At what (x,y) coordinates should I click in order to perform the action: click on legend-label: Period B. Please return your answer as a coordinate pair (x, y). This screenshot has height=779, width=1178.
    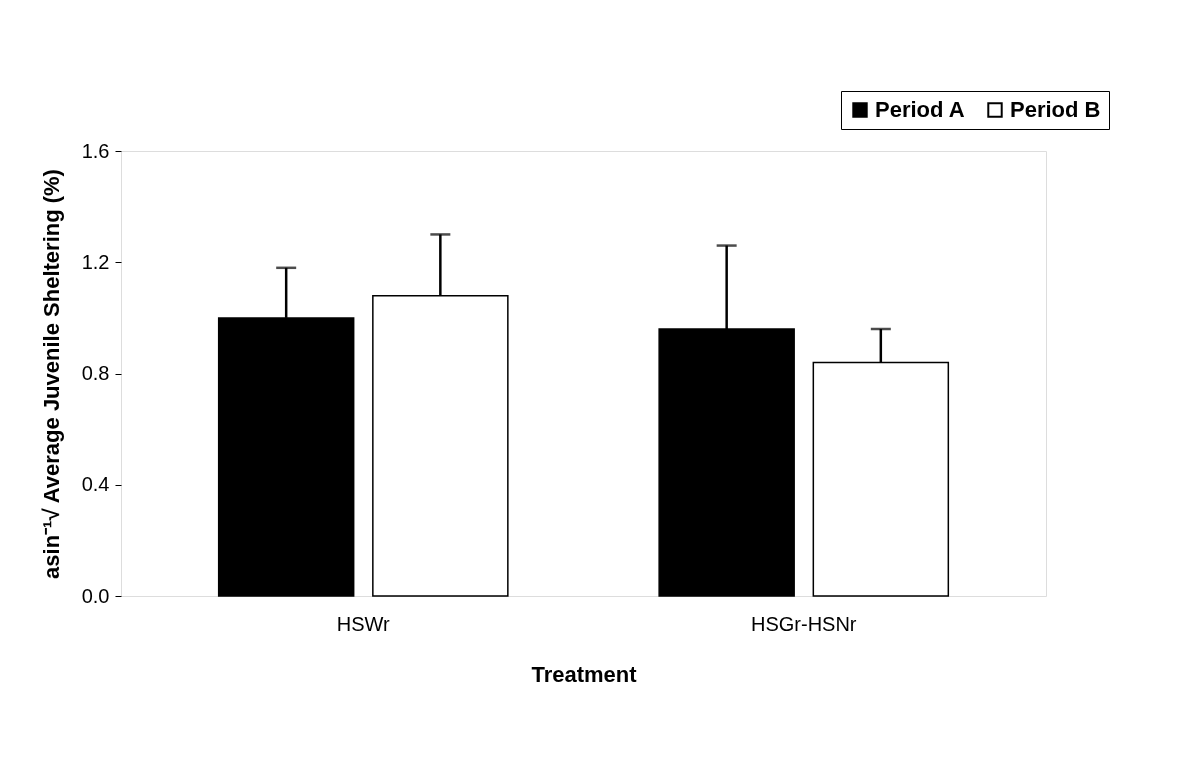
    Looking at the image, I should click on (1055, 109).